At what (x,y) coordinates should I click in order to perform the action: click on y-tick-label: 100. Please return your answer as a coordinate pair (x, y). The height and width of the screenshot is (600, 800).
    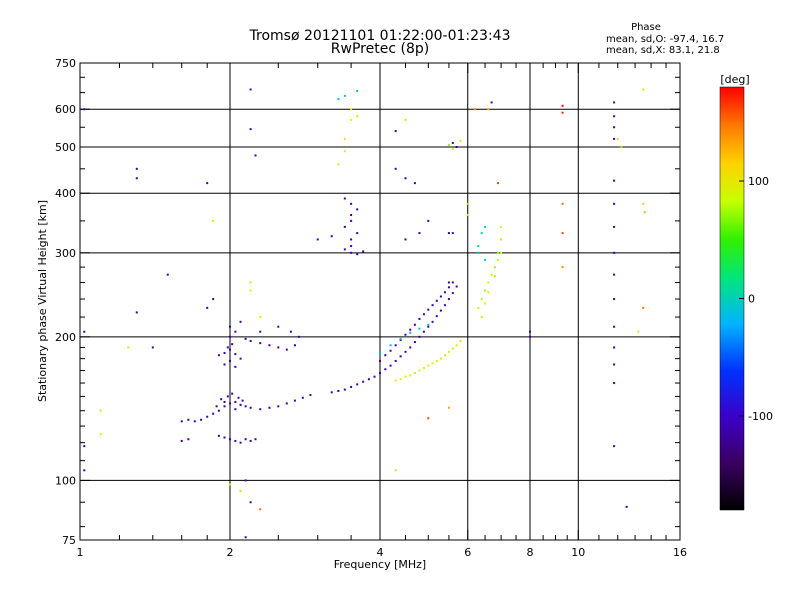
    Looking at the image, I should click on (65, 480).